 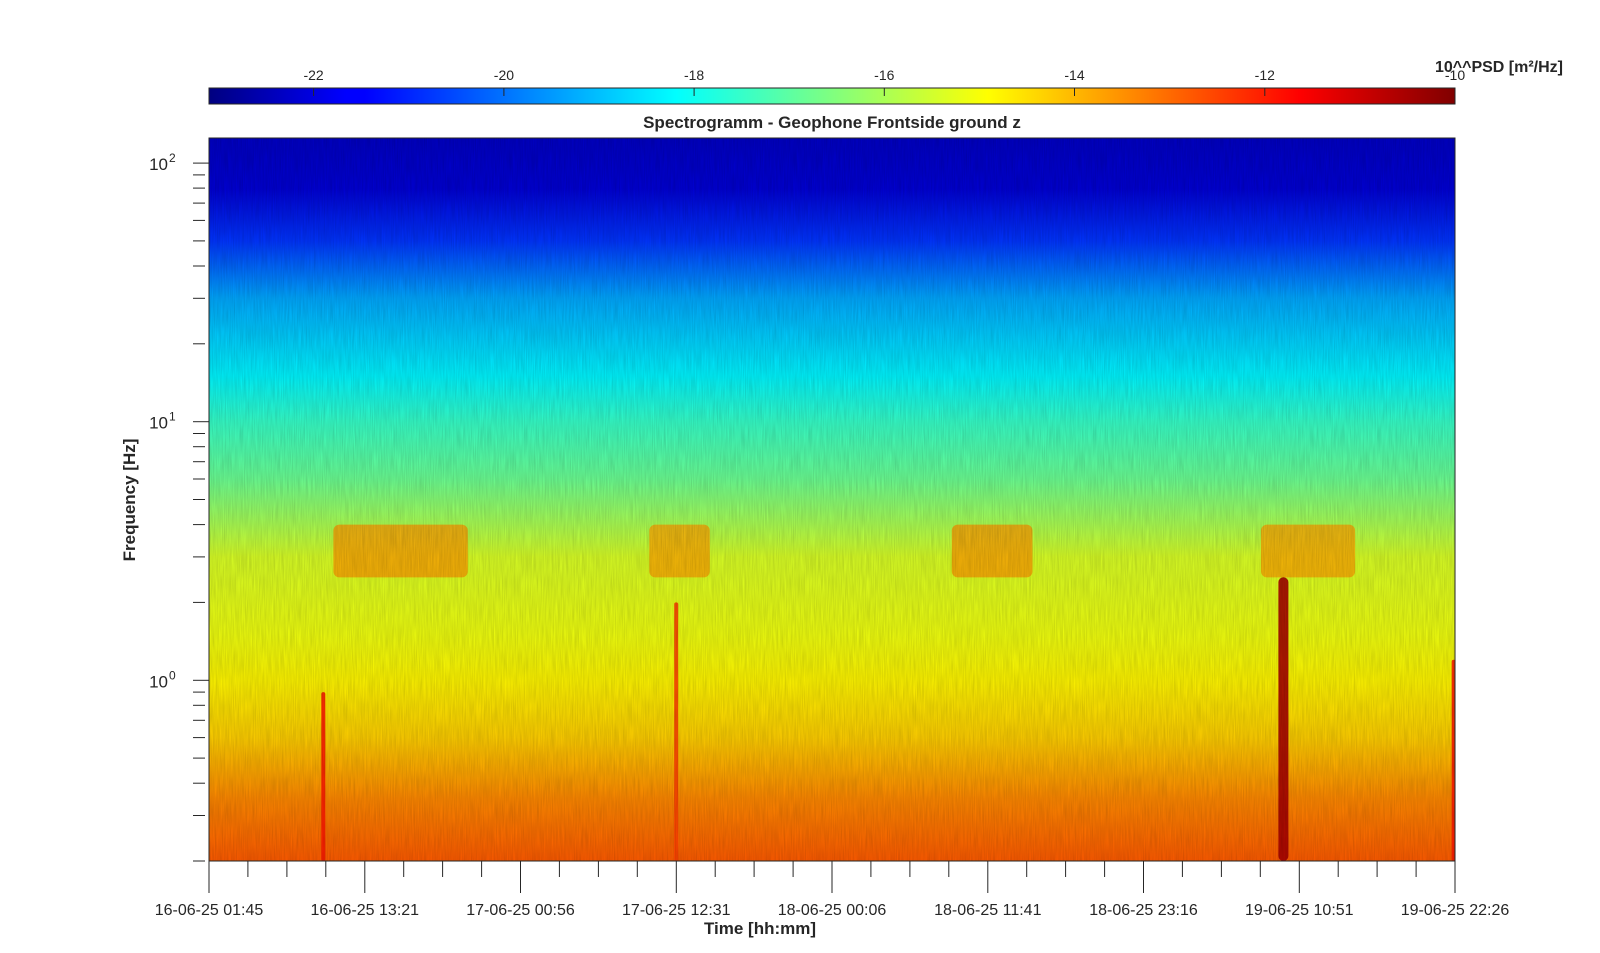 What do you see at coordinates (1455, 910) in the screenshot?
I see `x-tick-label: 19-06-25 22:26` at bounding box center [1455, 910].